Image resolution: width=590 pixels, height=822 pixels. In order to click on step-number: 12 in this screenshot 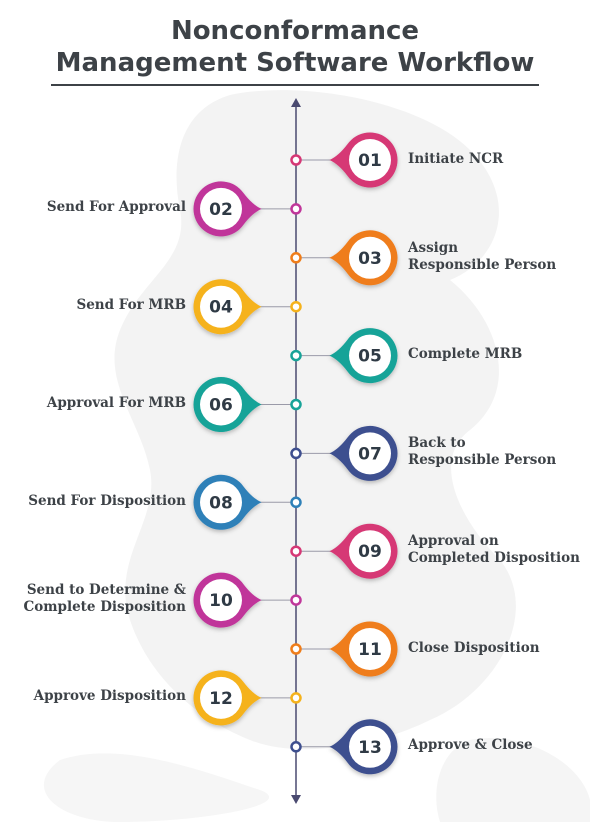, I will do `click(221, 699)`.